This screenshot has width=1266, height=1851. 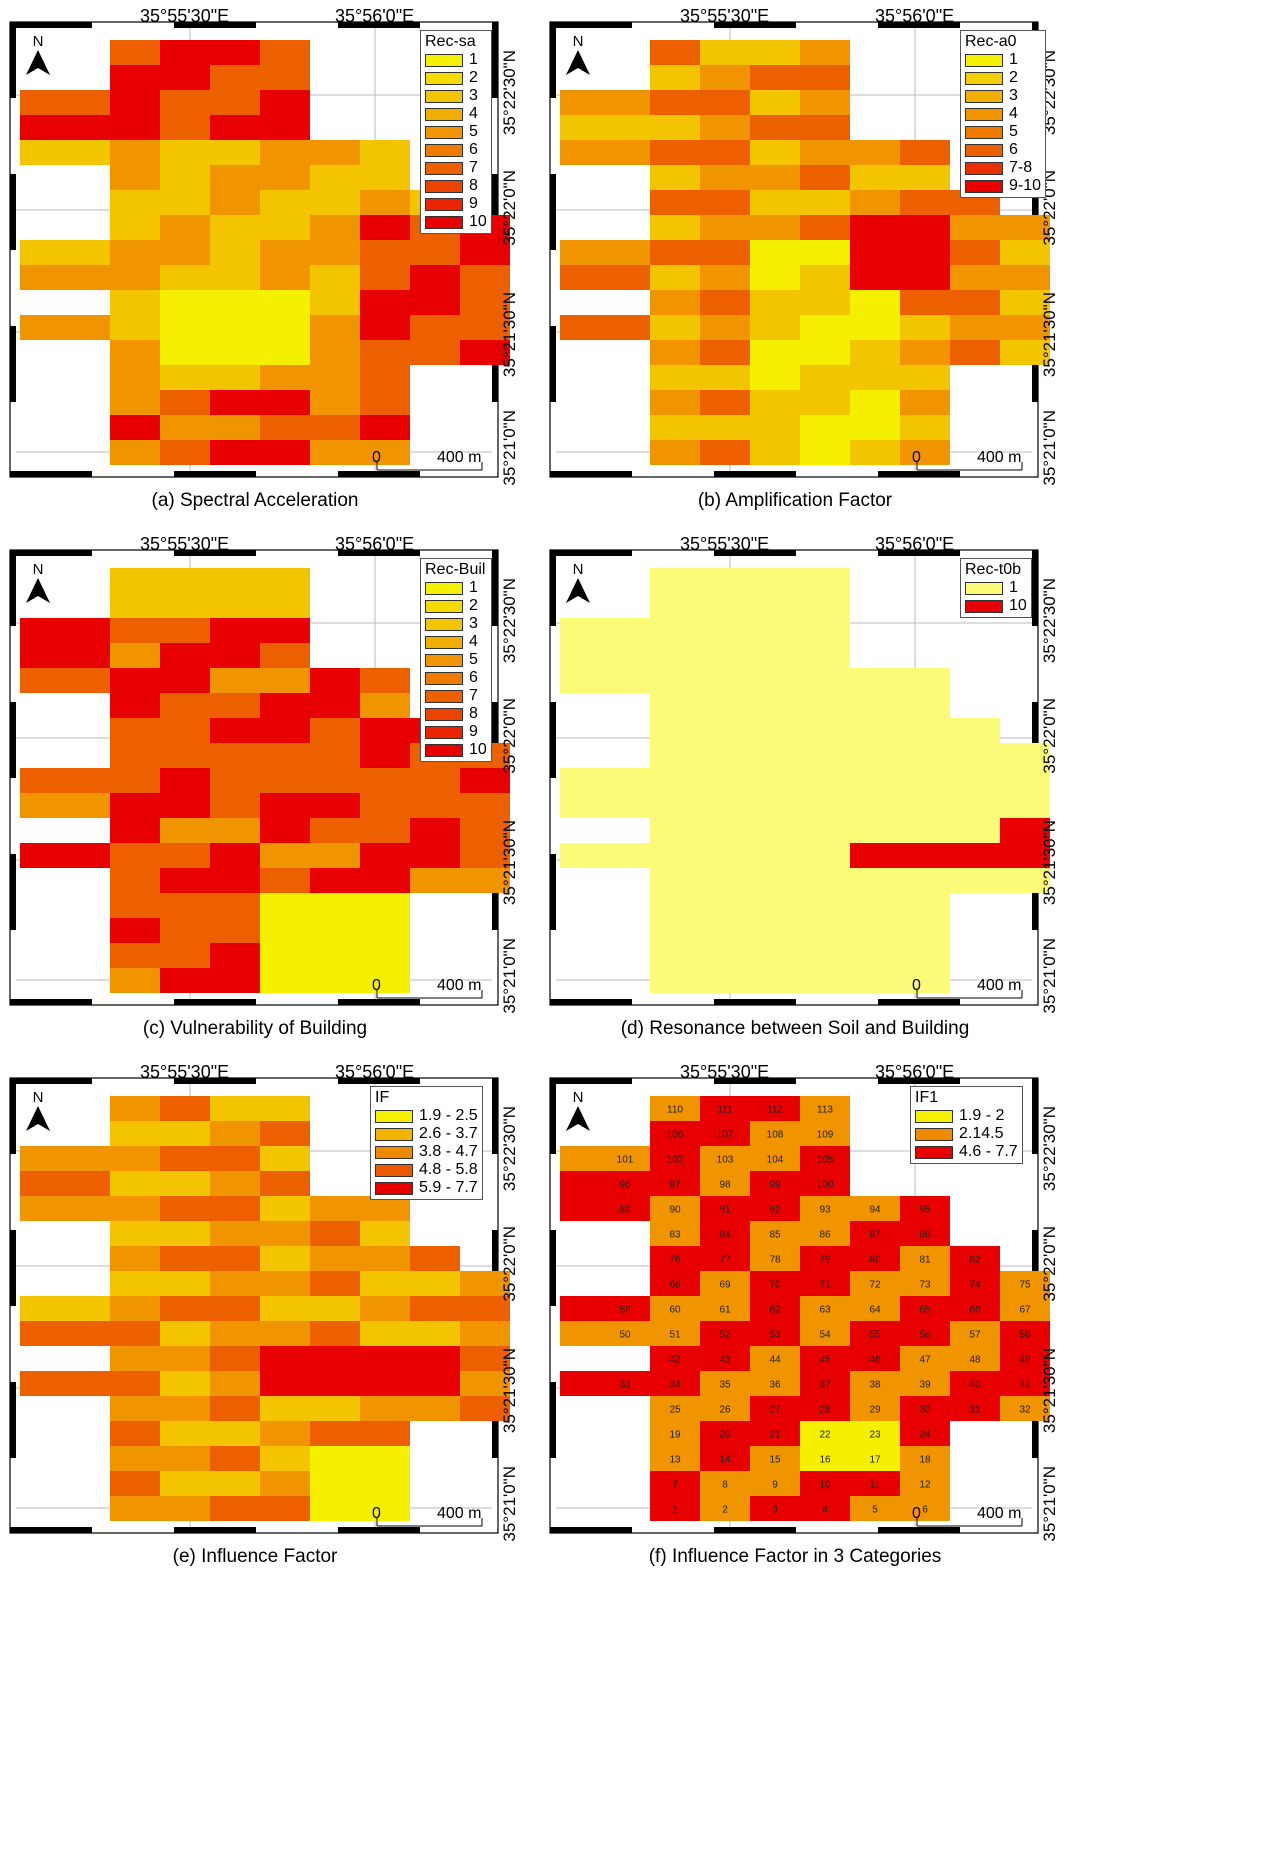 I want to click on cell-number-label: 55, so click(x=875, y=1335).